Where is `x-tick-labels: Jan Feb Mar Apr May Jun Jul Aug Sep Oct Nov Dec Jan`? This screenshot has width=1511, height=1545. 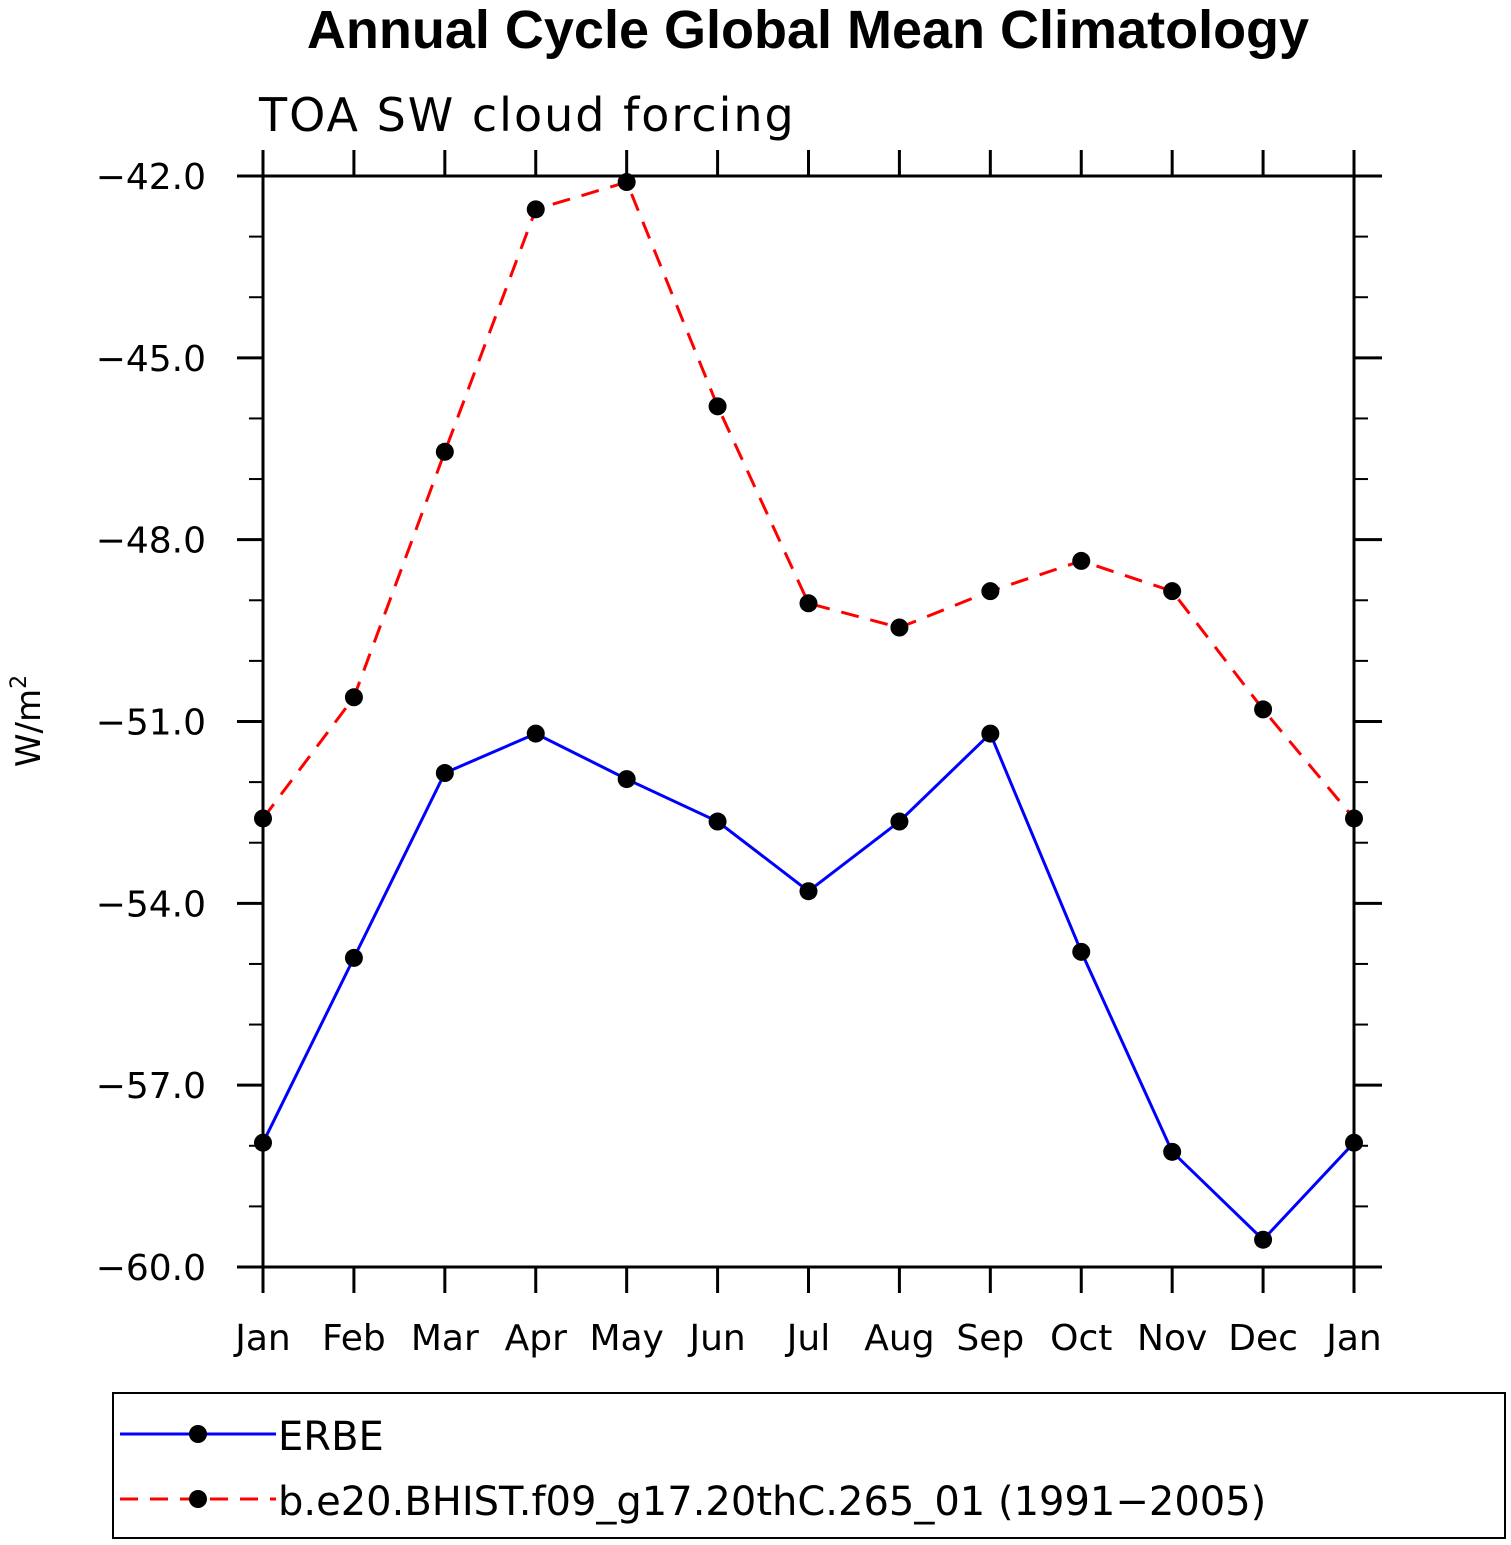
x-tick-labels: Jan Feb Mar Apr May Jun Jul Aug Sep Oct Nov Dec Jan is located at coordinates (807, 1338).